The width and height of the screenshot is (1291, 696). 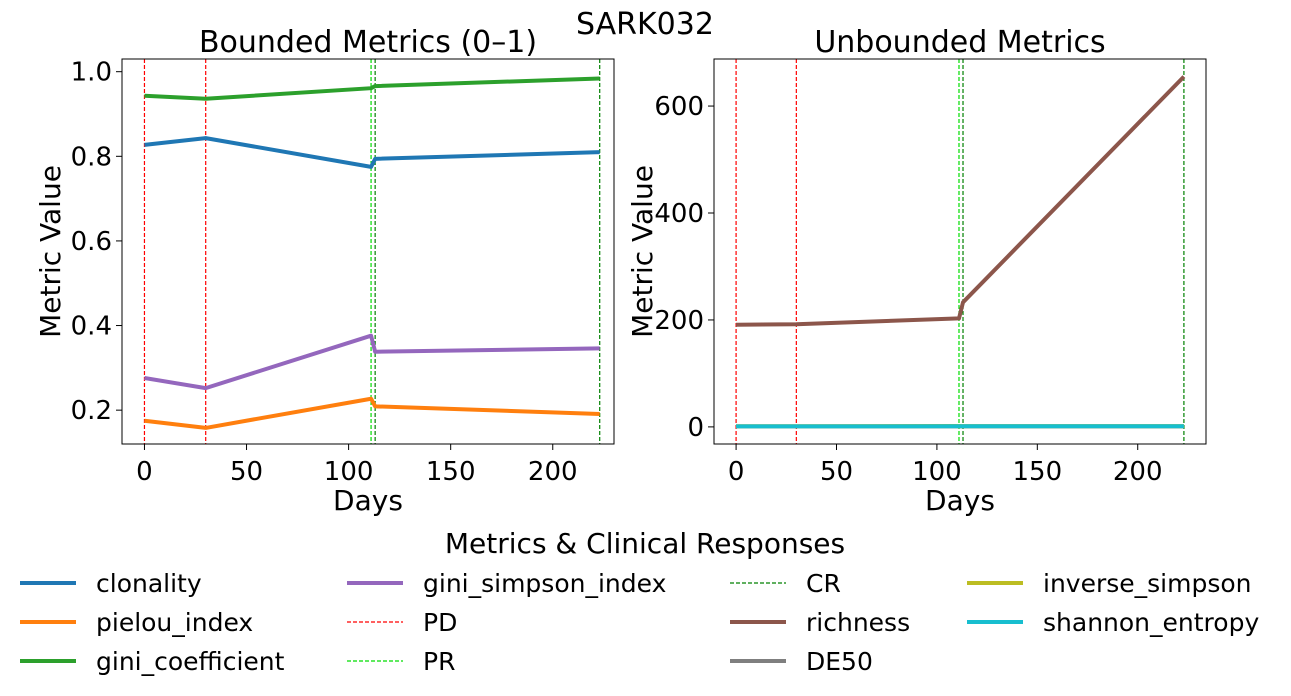 I want to click on chart-title: Bounded Metrics (0–1), so click(x=368, y=42).